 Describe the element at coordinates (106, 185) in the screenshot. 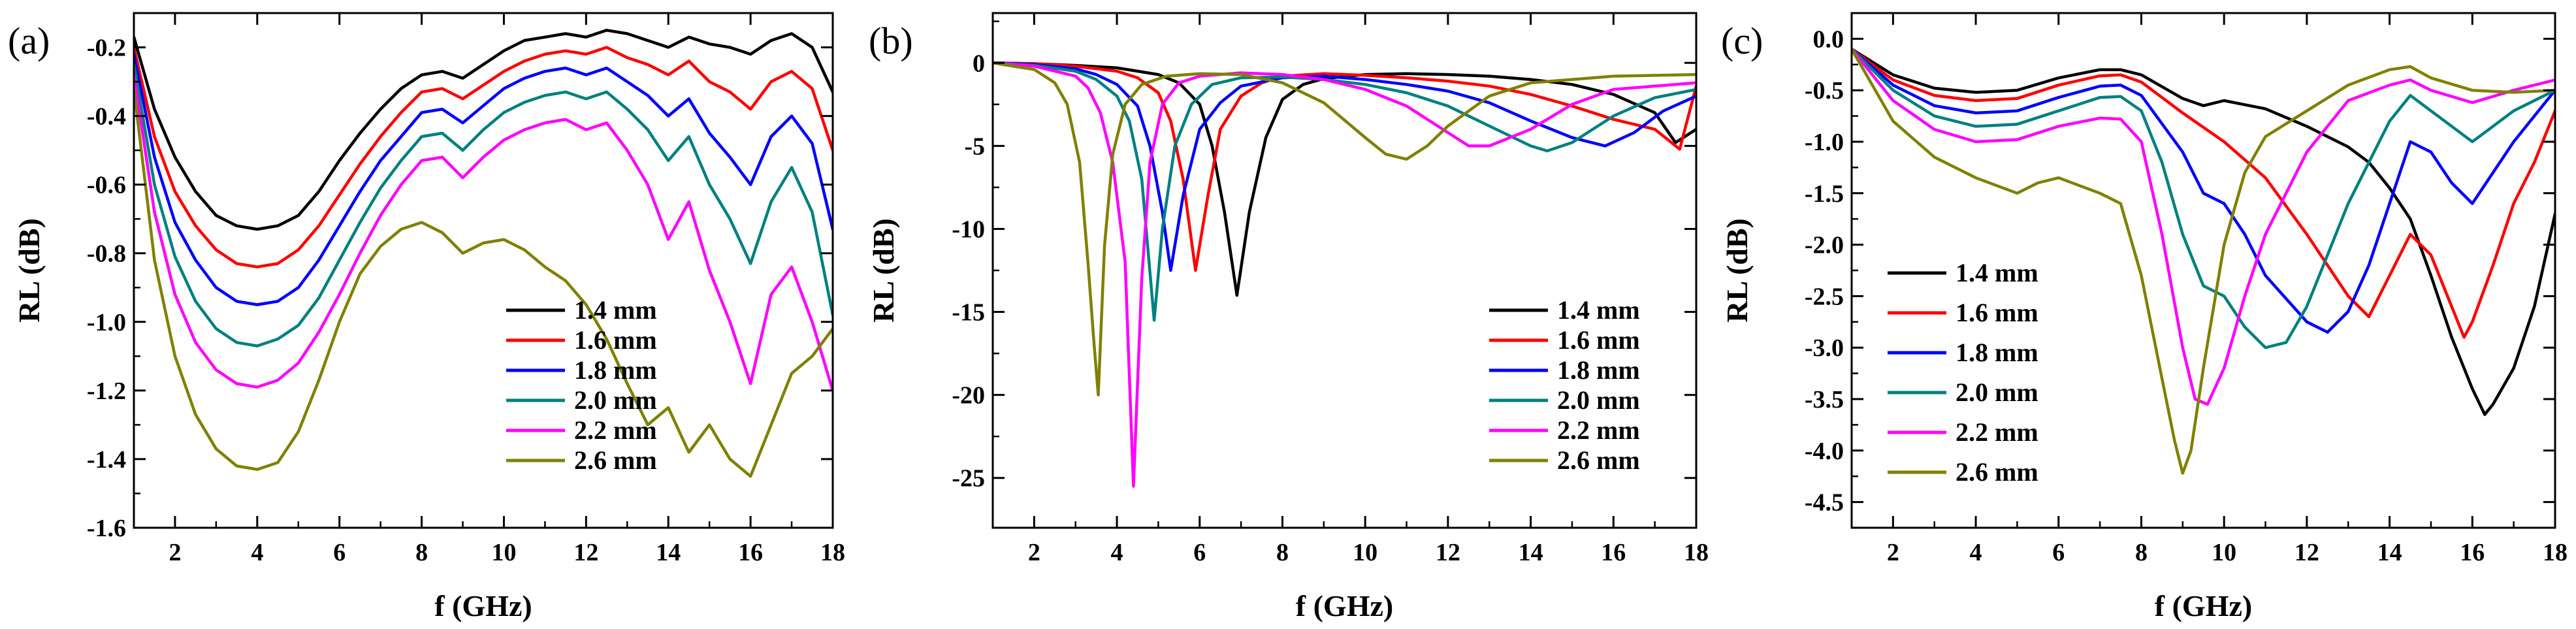

I see `y-tick-label: -0.6` at that location.